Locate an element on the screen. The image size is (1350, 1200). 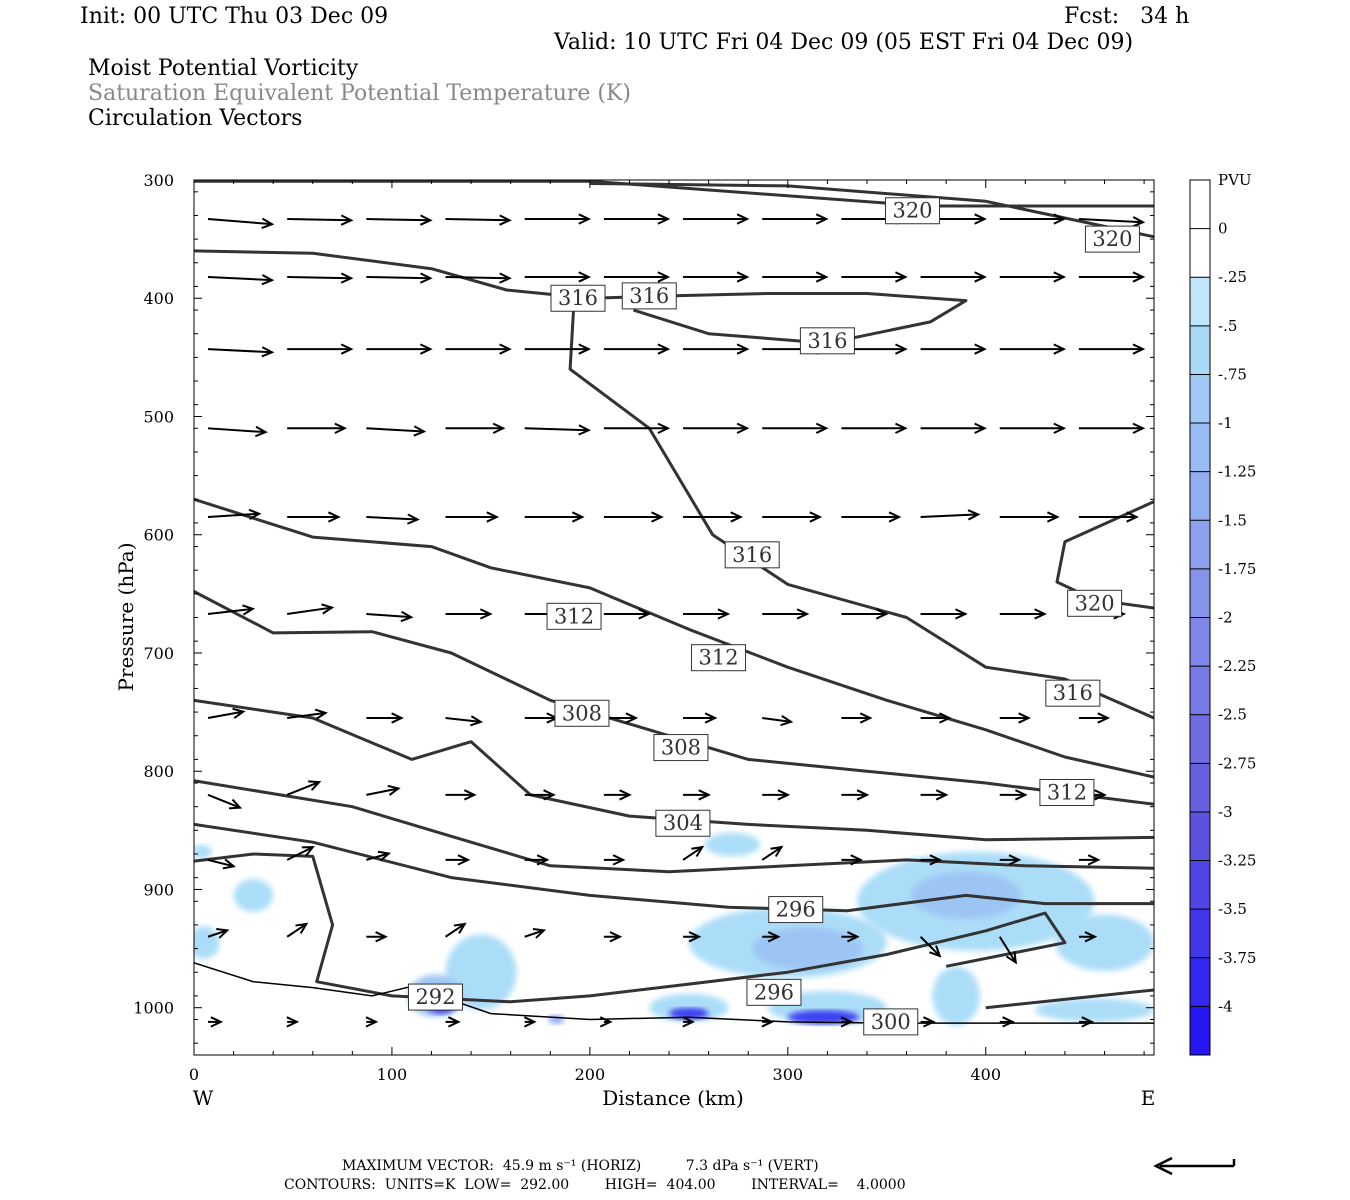
contour-label-text: 308 is located at coordinates (582, 713).